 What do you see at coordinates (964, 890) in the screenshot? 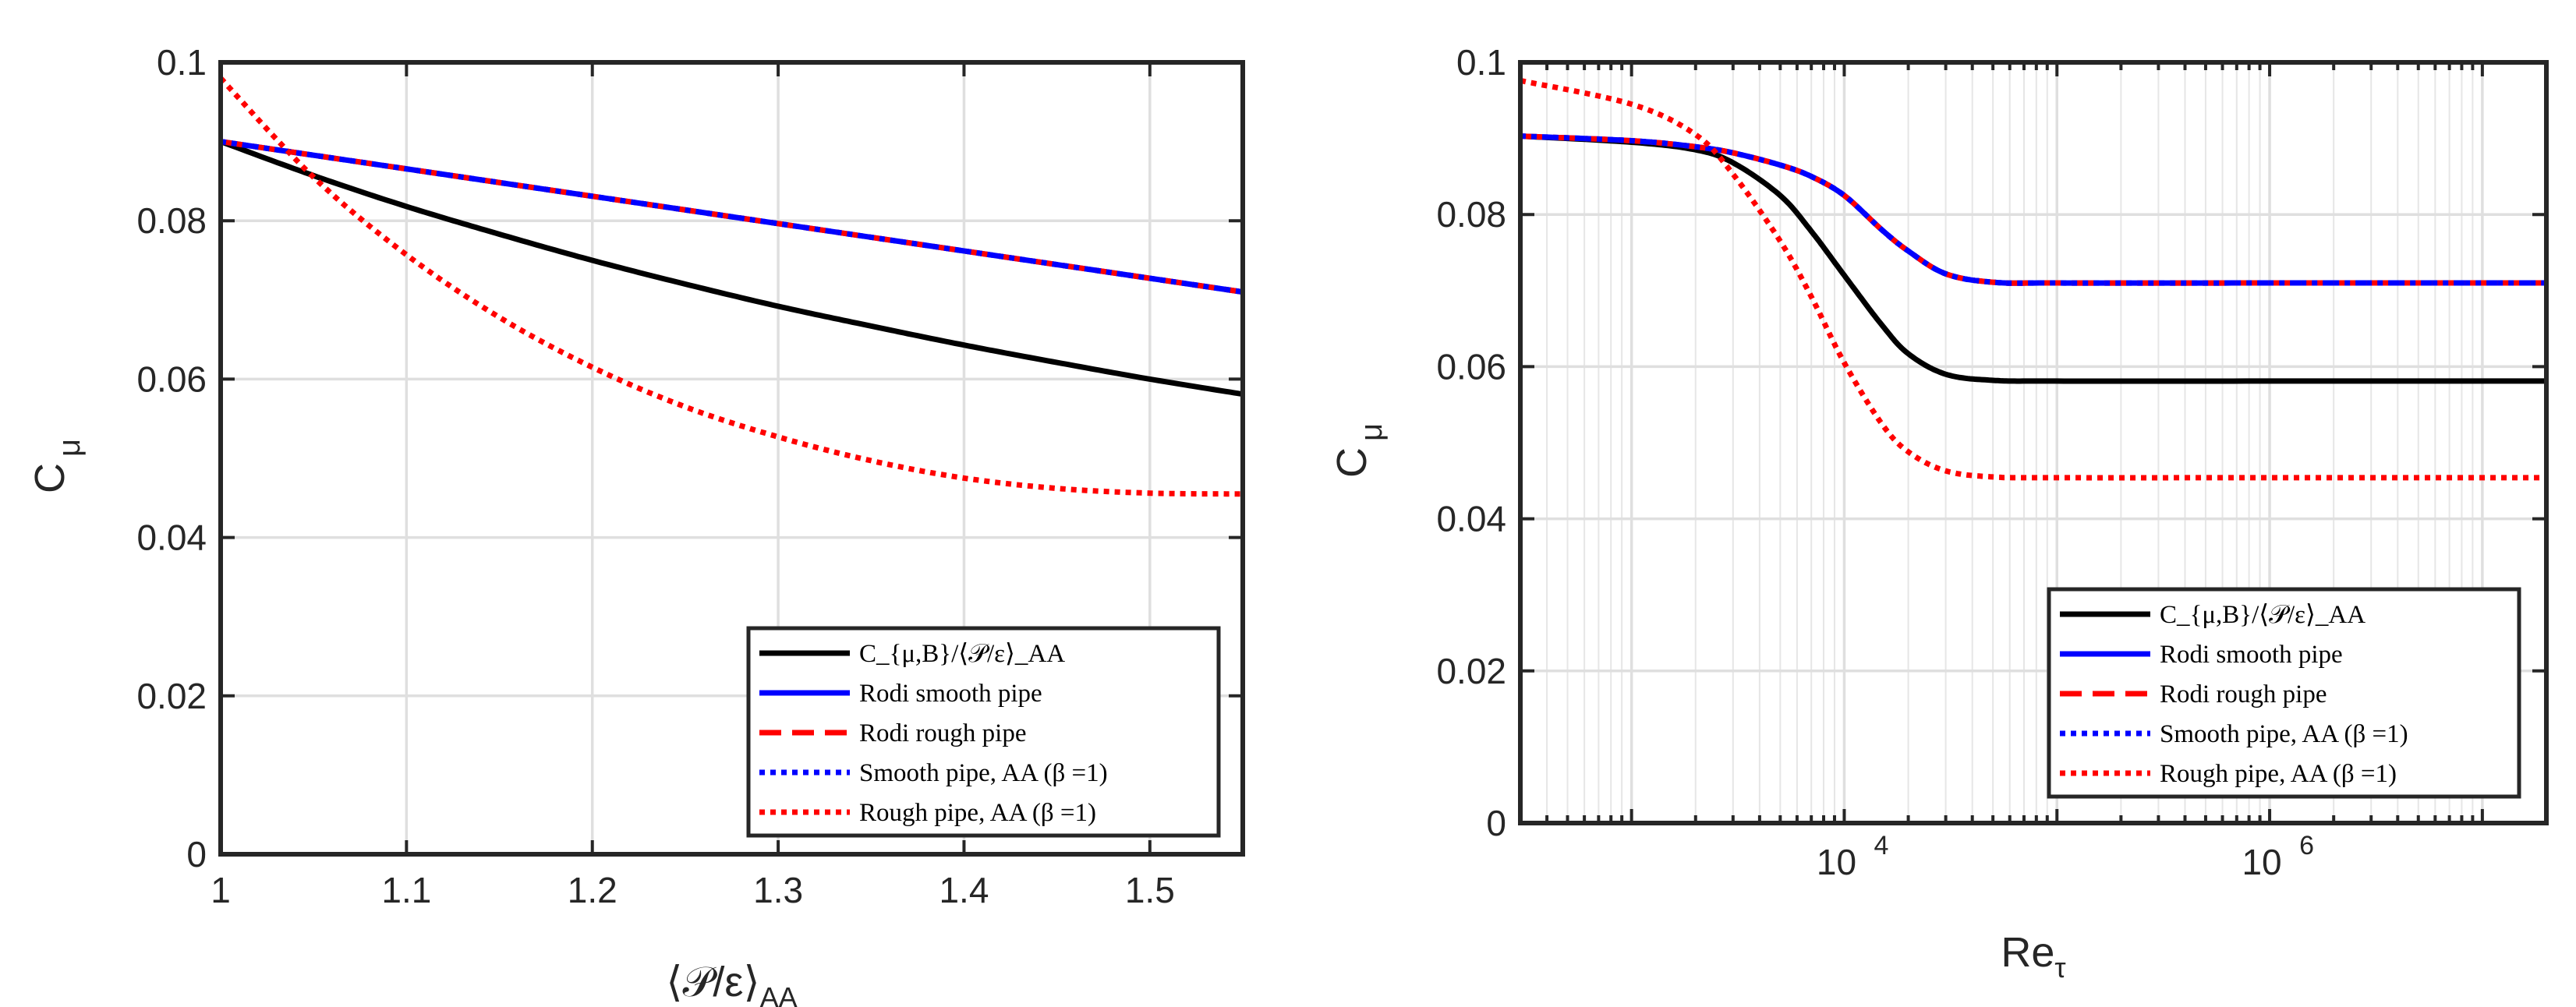
I see `x-tick-label: 1.4` at bounding box center [964, 890].